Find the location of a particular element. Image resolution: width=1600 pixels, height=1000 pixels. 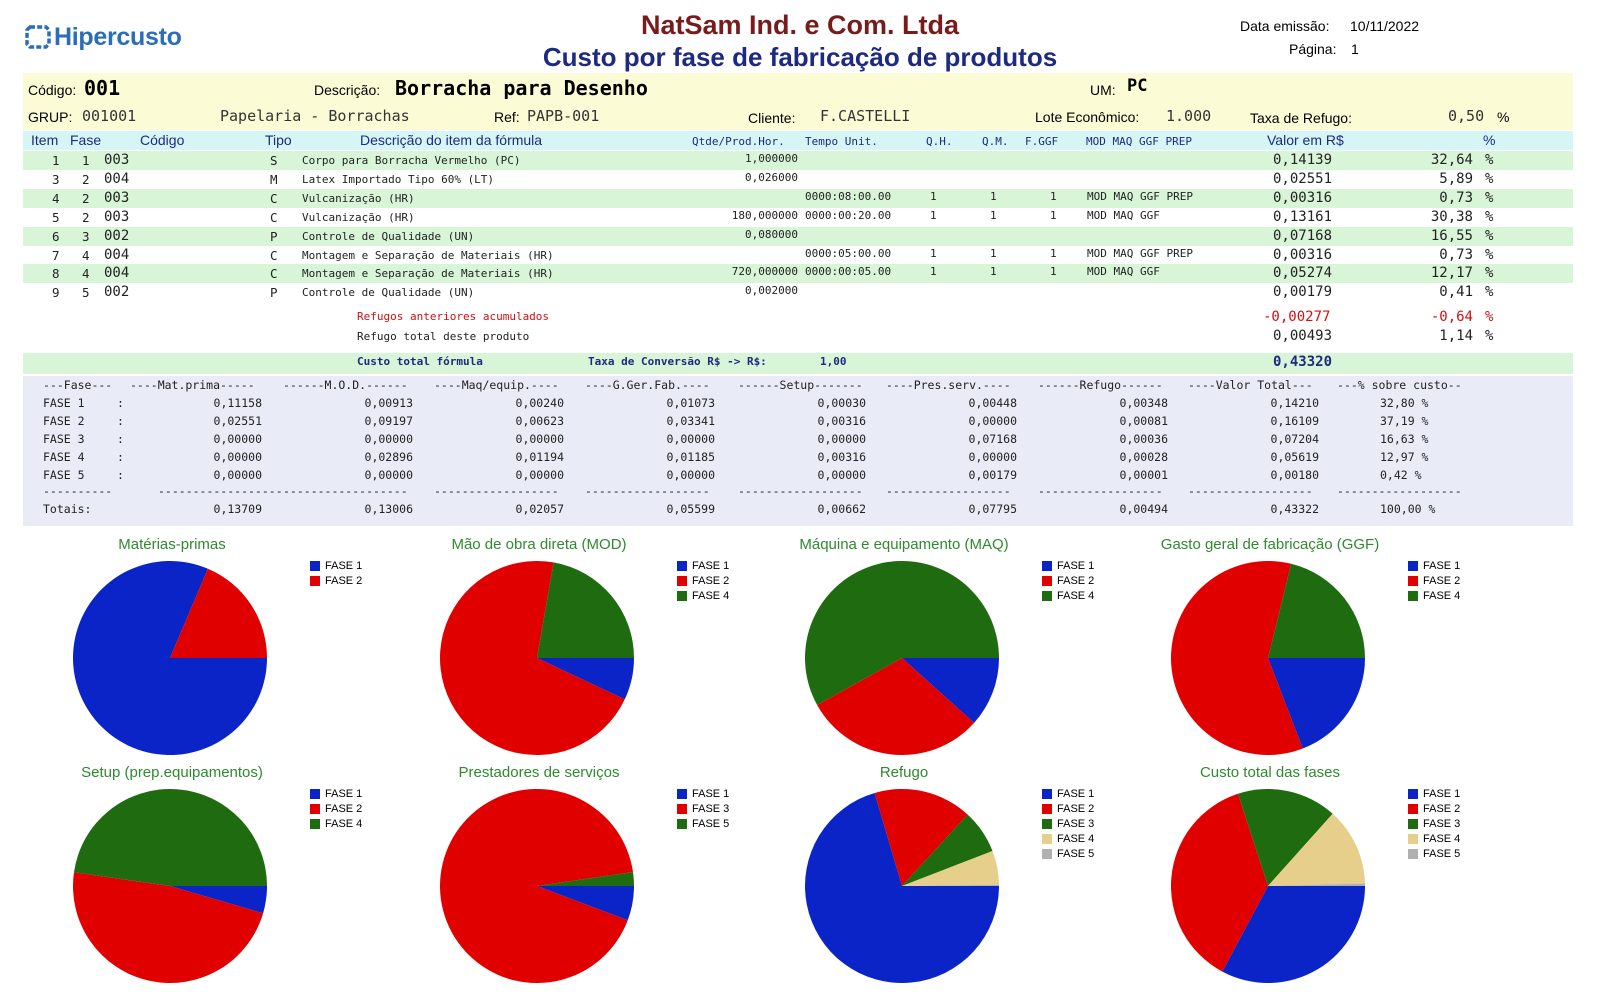

summary-header-col: ----Mat.prima----- is located at coordinates (192, 385).